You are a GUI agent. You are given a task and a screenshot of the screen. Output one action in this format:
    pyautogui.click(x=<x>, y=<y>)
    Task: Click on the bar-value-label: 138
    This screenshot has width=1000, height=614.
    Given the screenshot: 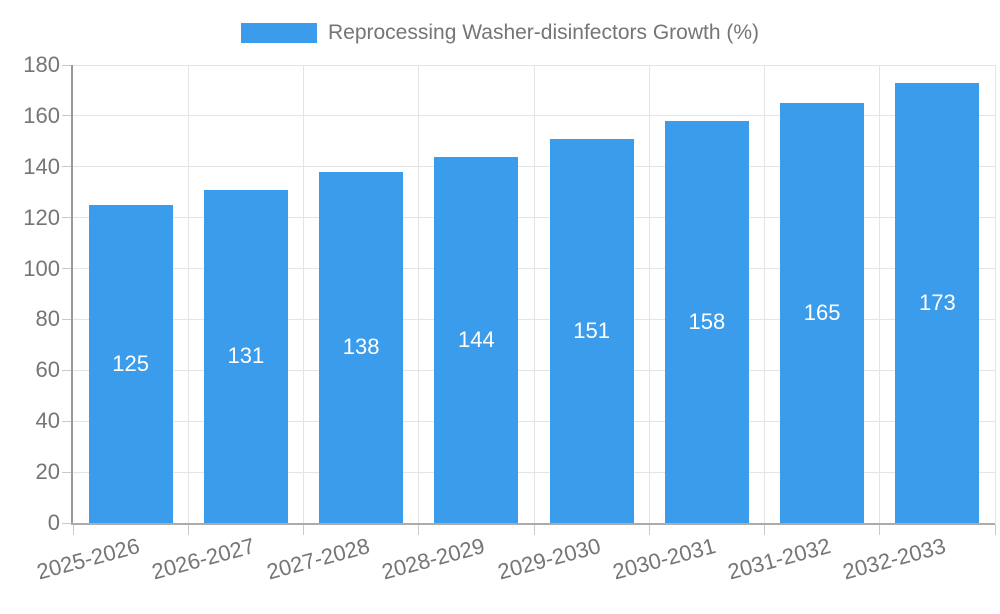 What is the action you would take?
    pyautogui.click(x=361, y=347)
    